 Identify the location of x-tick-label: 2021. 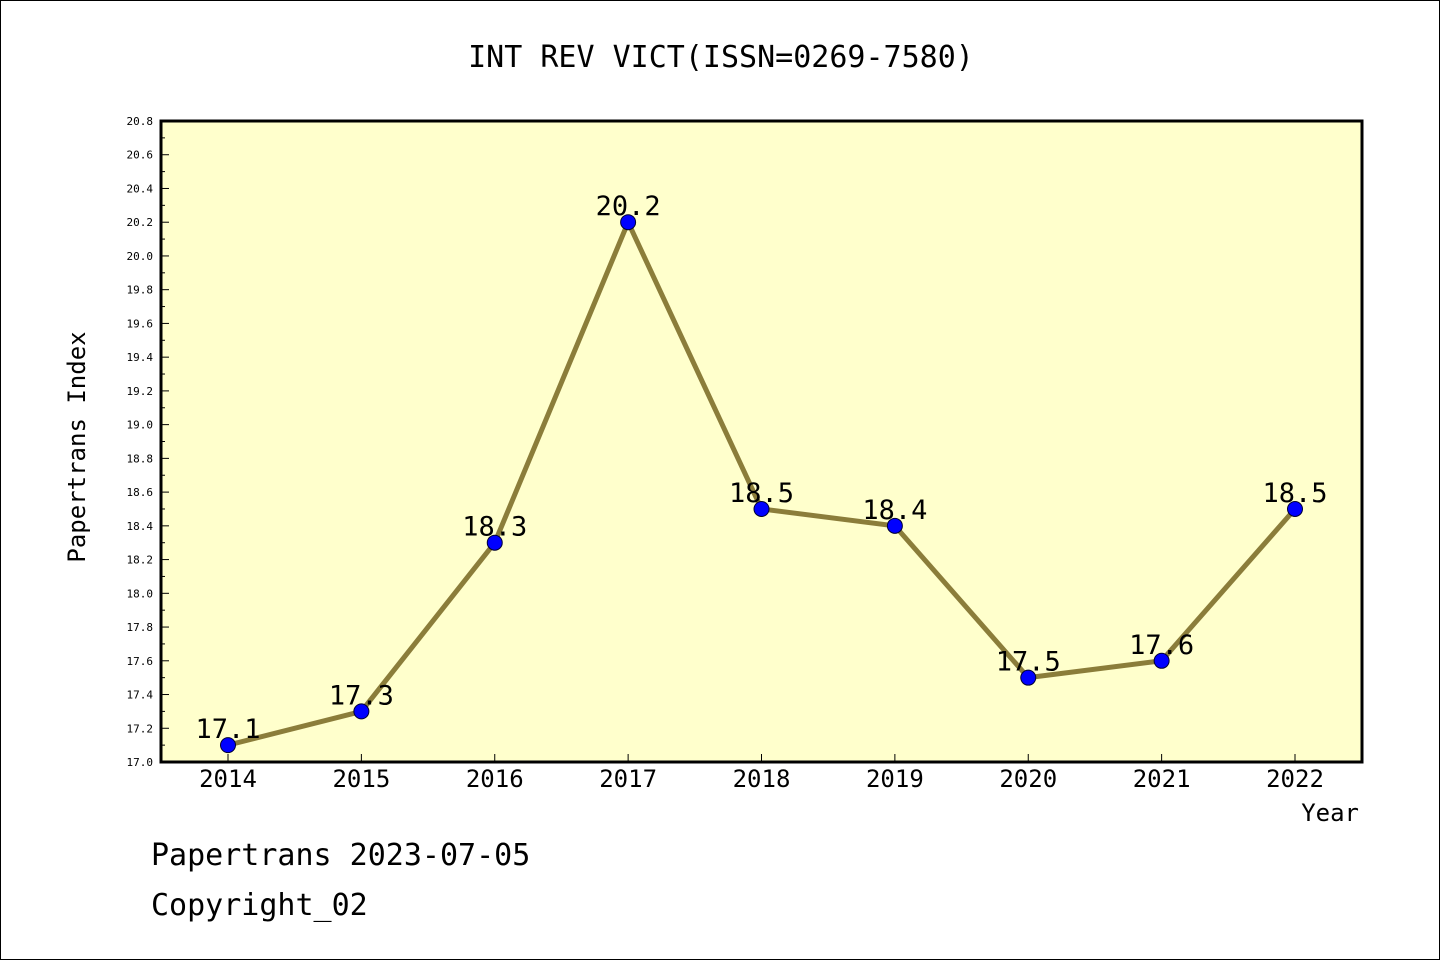
(1162, 779).